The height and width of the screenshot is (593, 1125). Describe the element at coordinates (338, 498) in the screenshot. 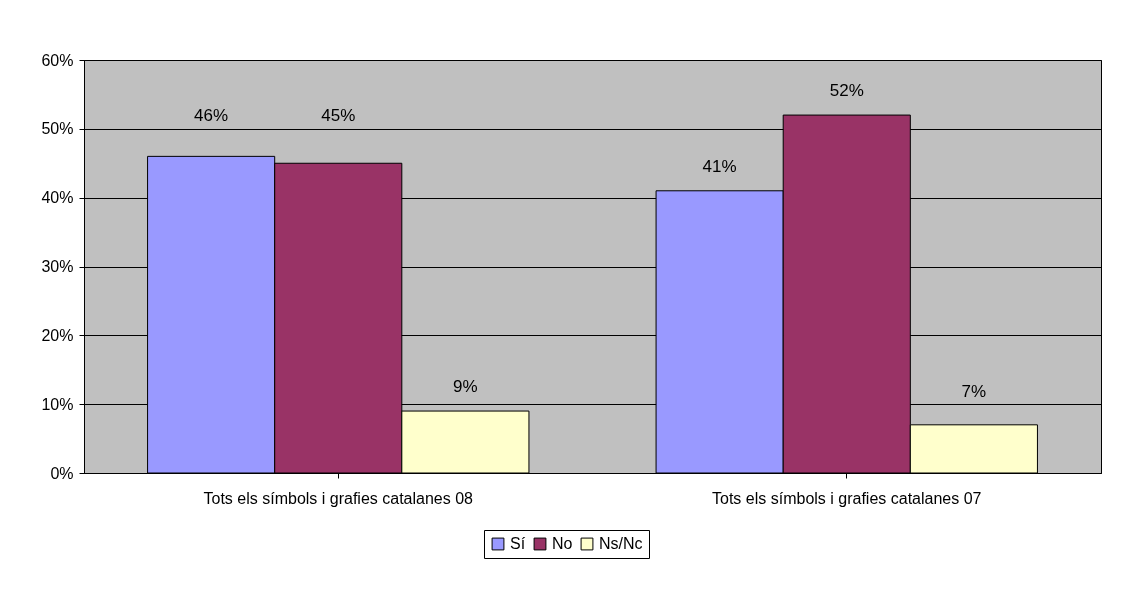

I see `x-tick-label: Tots els símbols i grafies catalanes 08` at that location.